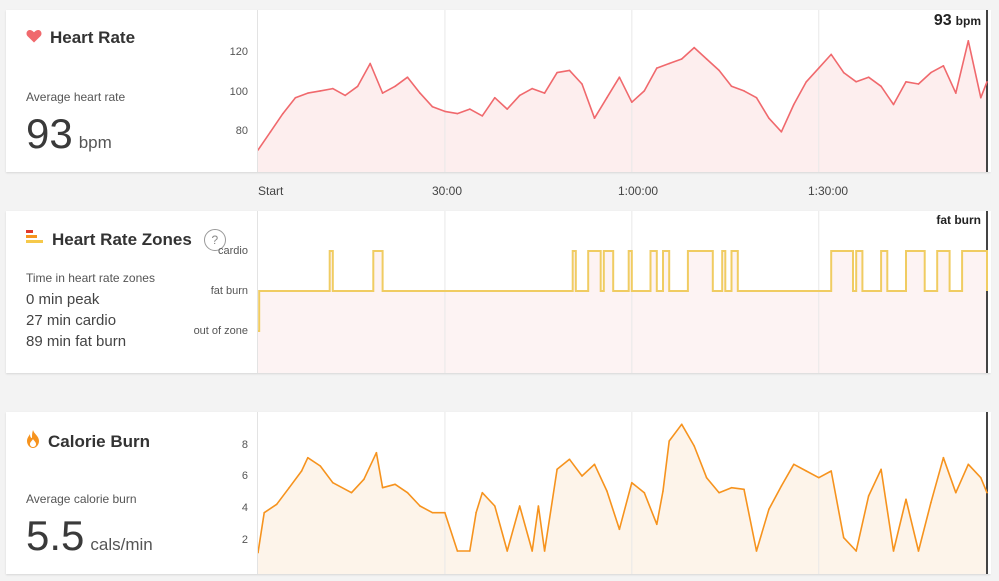 The width and height of the screenshot is (999, 581). Describe the element at coordinates (238, 52) in the screenshot. I see `hr-ytick-120: 120` at that location.